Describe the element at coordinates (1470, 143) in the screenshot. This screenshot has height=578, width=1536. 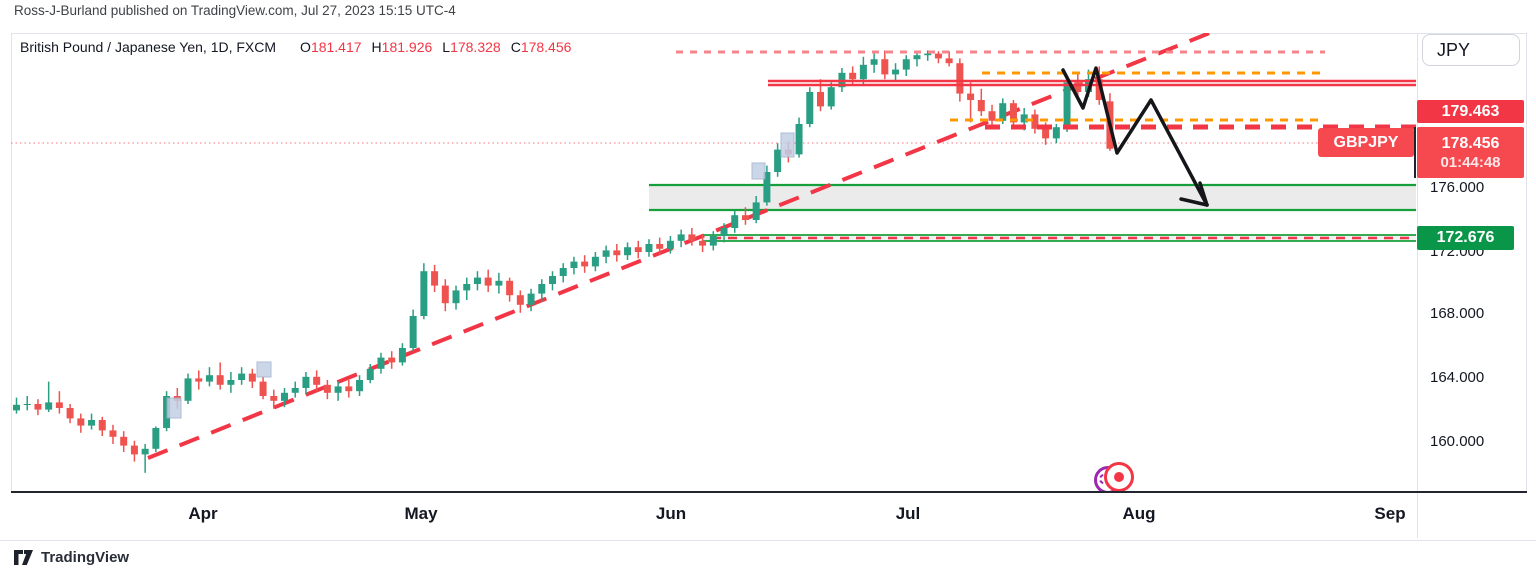
I see `last-price-value: 178.456` at that location.